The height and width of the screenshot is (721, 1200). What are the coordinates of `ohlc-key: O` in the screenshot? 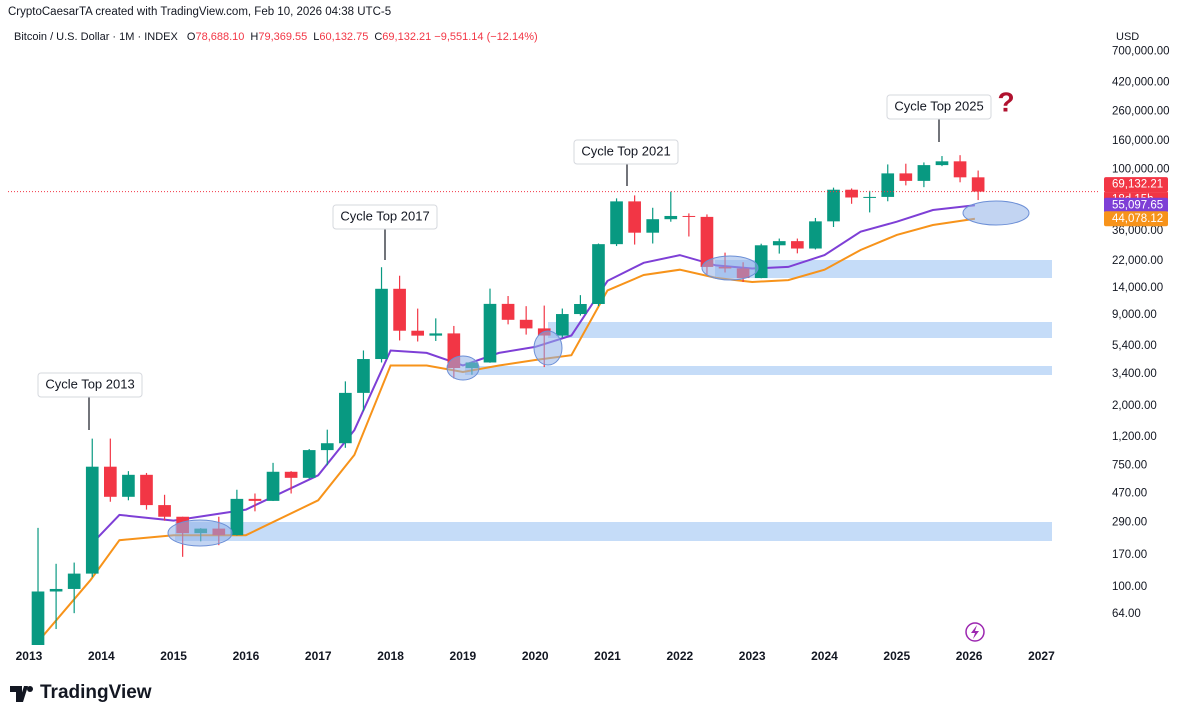 It's located at (191, 37).